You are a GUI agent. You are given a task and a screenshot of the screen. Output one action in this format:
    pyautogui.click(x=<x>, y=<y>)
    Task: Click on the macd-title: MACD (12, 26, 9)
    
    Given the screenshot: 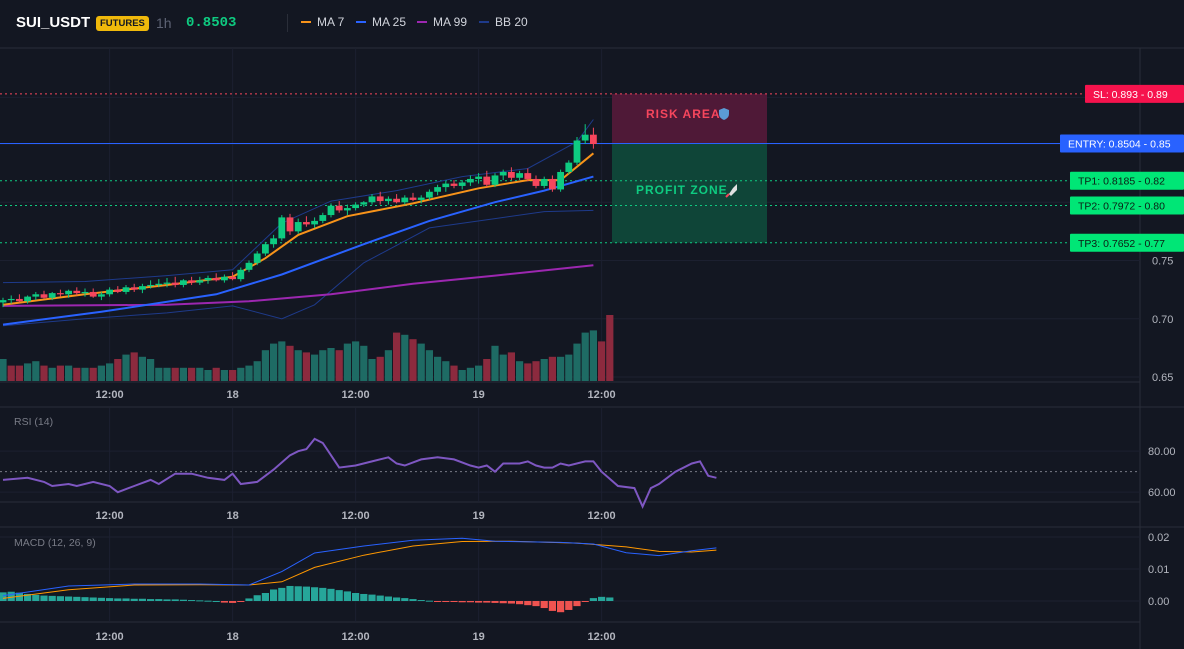 What is the action you would take?
    pyautogui.click(x=55, y=543)
    